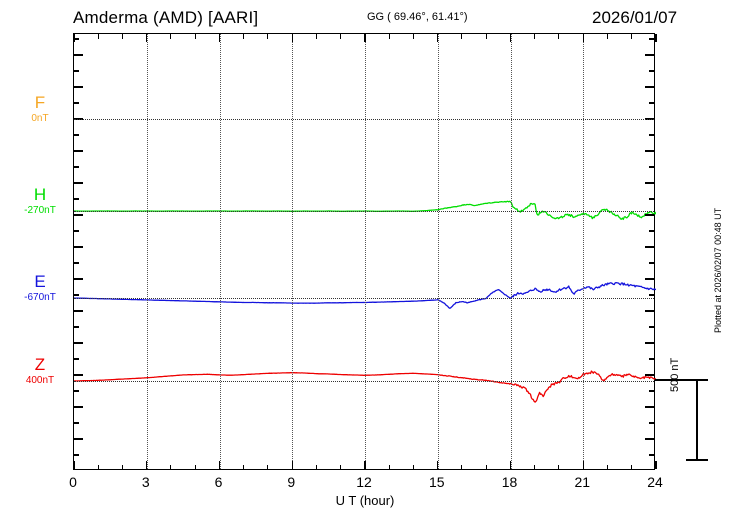  What do you see at coordinates (582, 482) in the screenshot?
I see `x-axis-tick-label: 21` at bounding box center [582, 482].